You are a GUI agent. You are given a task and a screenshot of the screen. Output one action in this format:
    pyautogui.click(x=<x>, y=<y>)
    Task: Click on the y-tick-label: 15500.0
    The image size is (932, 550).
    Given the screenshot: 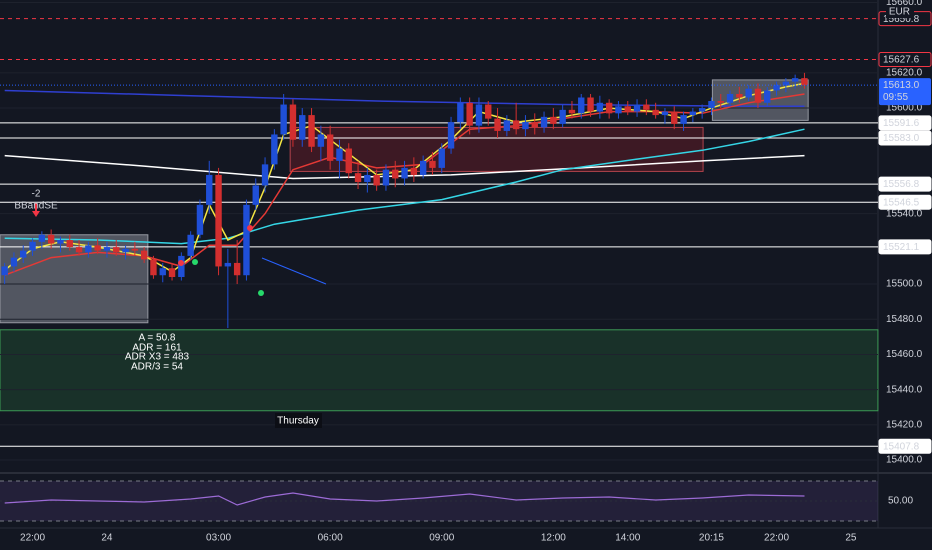 What is the action you would take?
    pyautogui.click(x=904, y=284)
    